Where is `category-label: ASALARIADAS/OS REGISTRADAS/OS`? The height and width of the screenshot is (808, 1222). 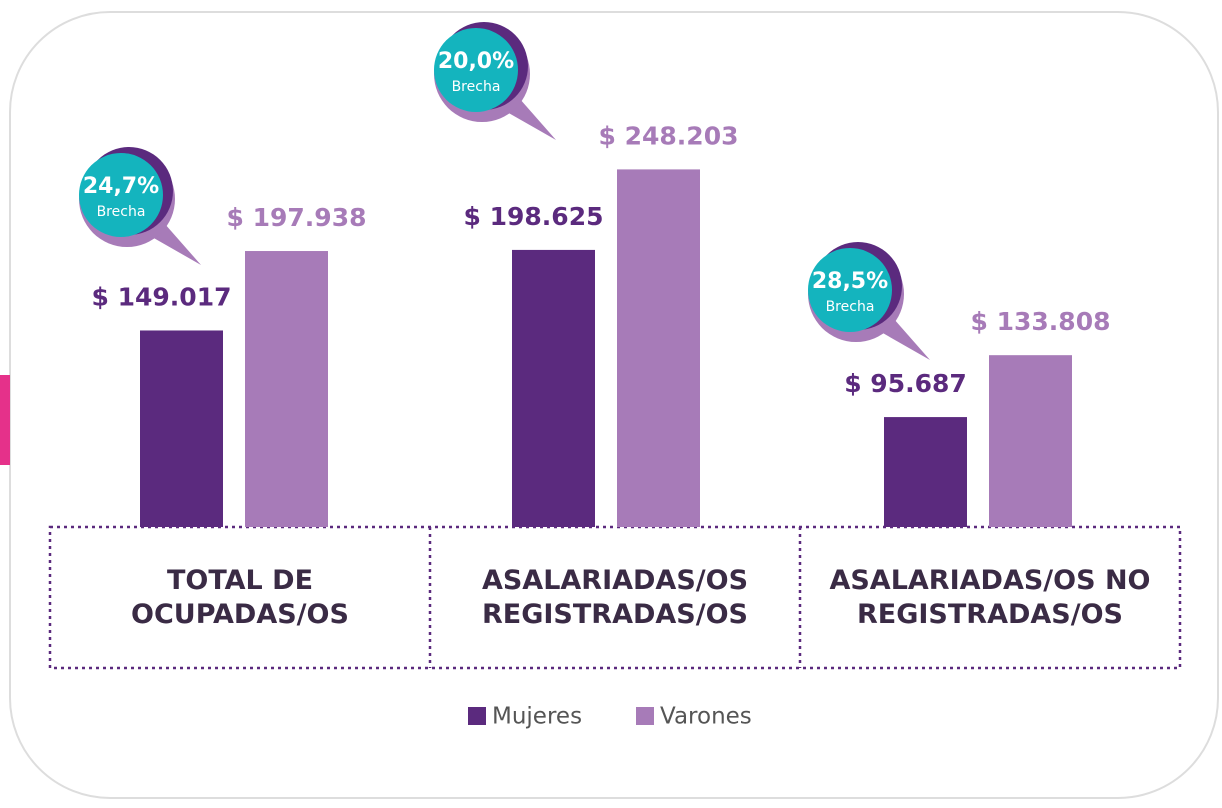 category-label: ASALARIADAS/OS REGISTRADAS/OS is located at coordinates (615, 597).